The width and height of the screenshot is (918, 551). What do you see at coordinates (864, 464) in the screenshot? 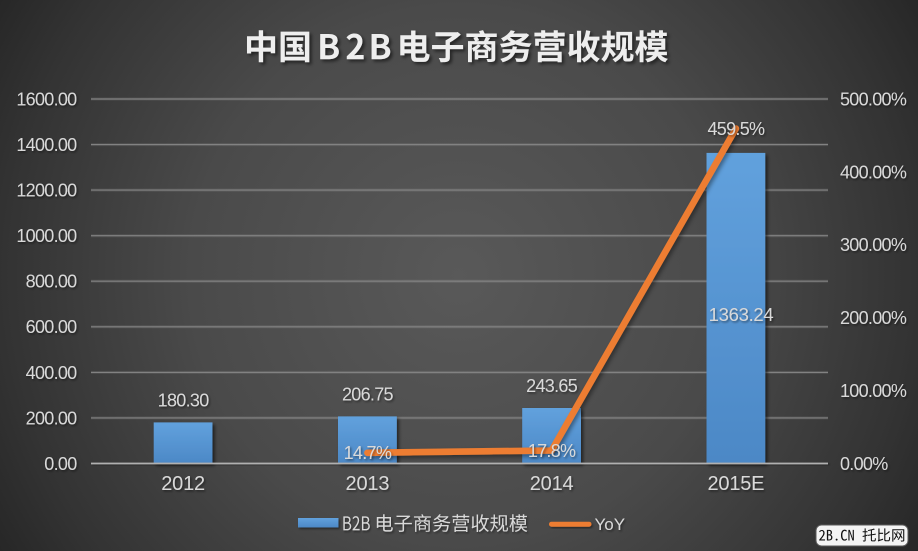
I see `svg-text: 0.00%` at bounding box center [864, 464].